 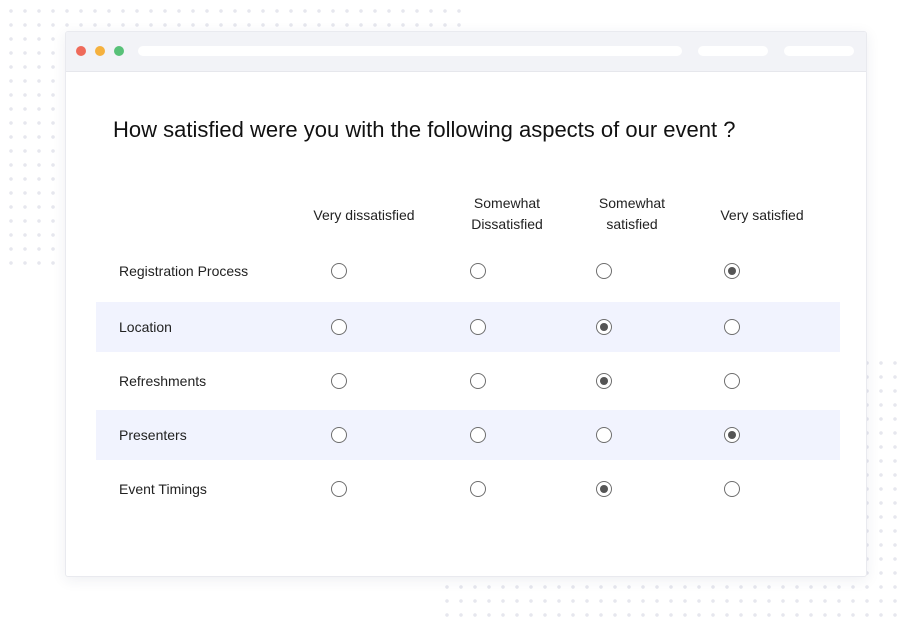 I want to click on row-label: Registration Process, so click(x=184, y=271).